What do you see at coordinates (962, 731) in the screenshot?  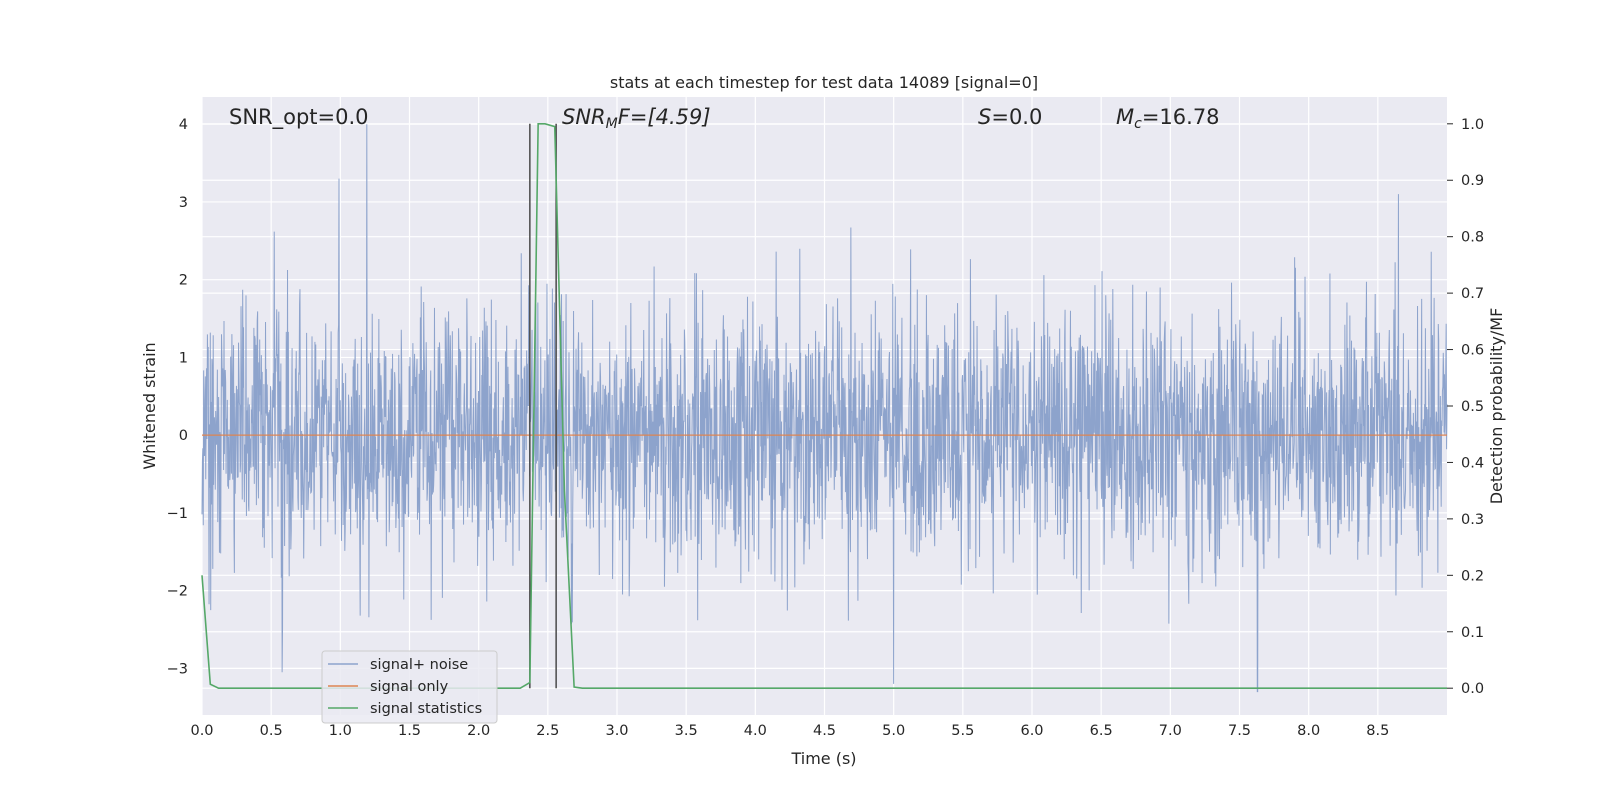 I see `x-tick-label: 5.5` at bounding box center [962, 731].